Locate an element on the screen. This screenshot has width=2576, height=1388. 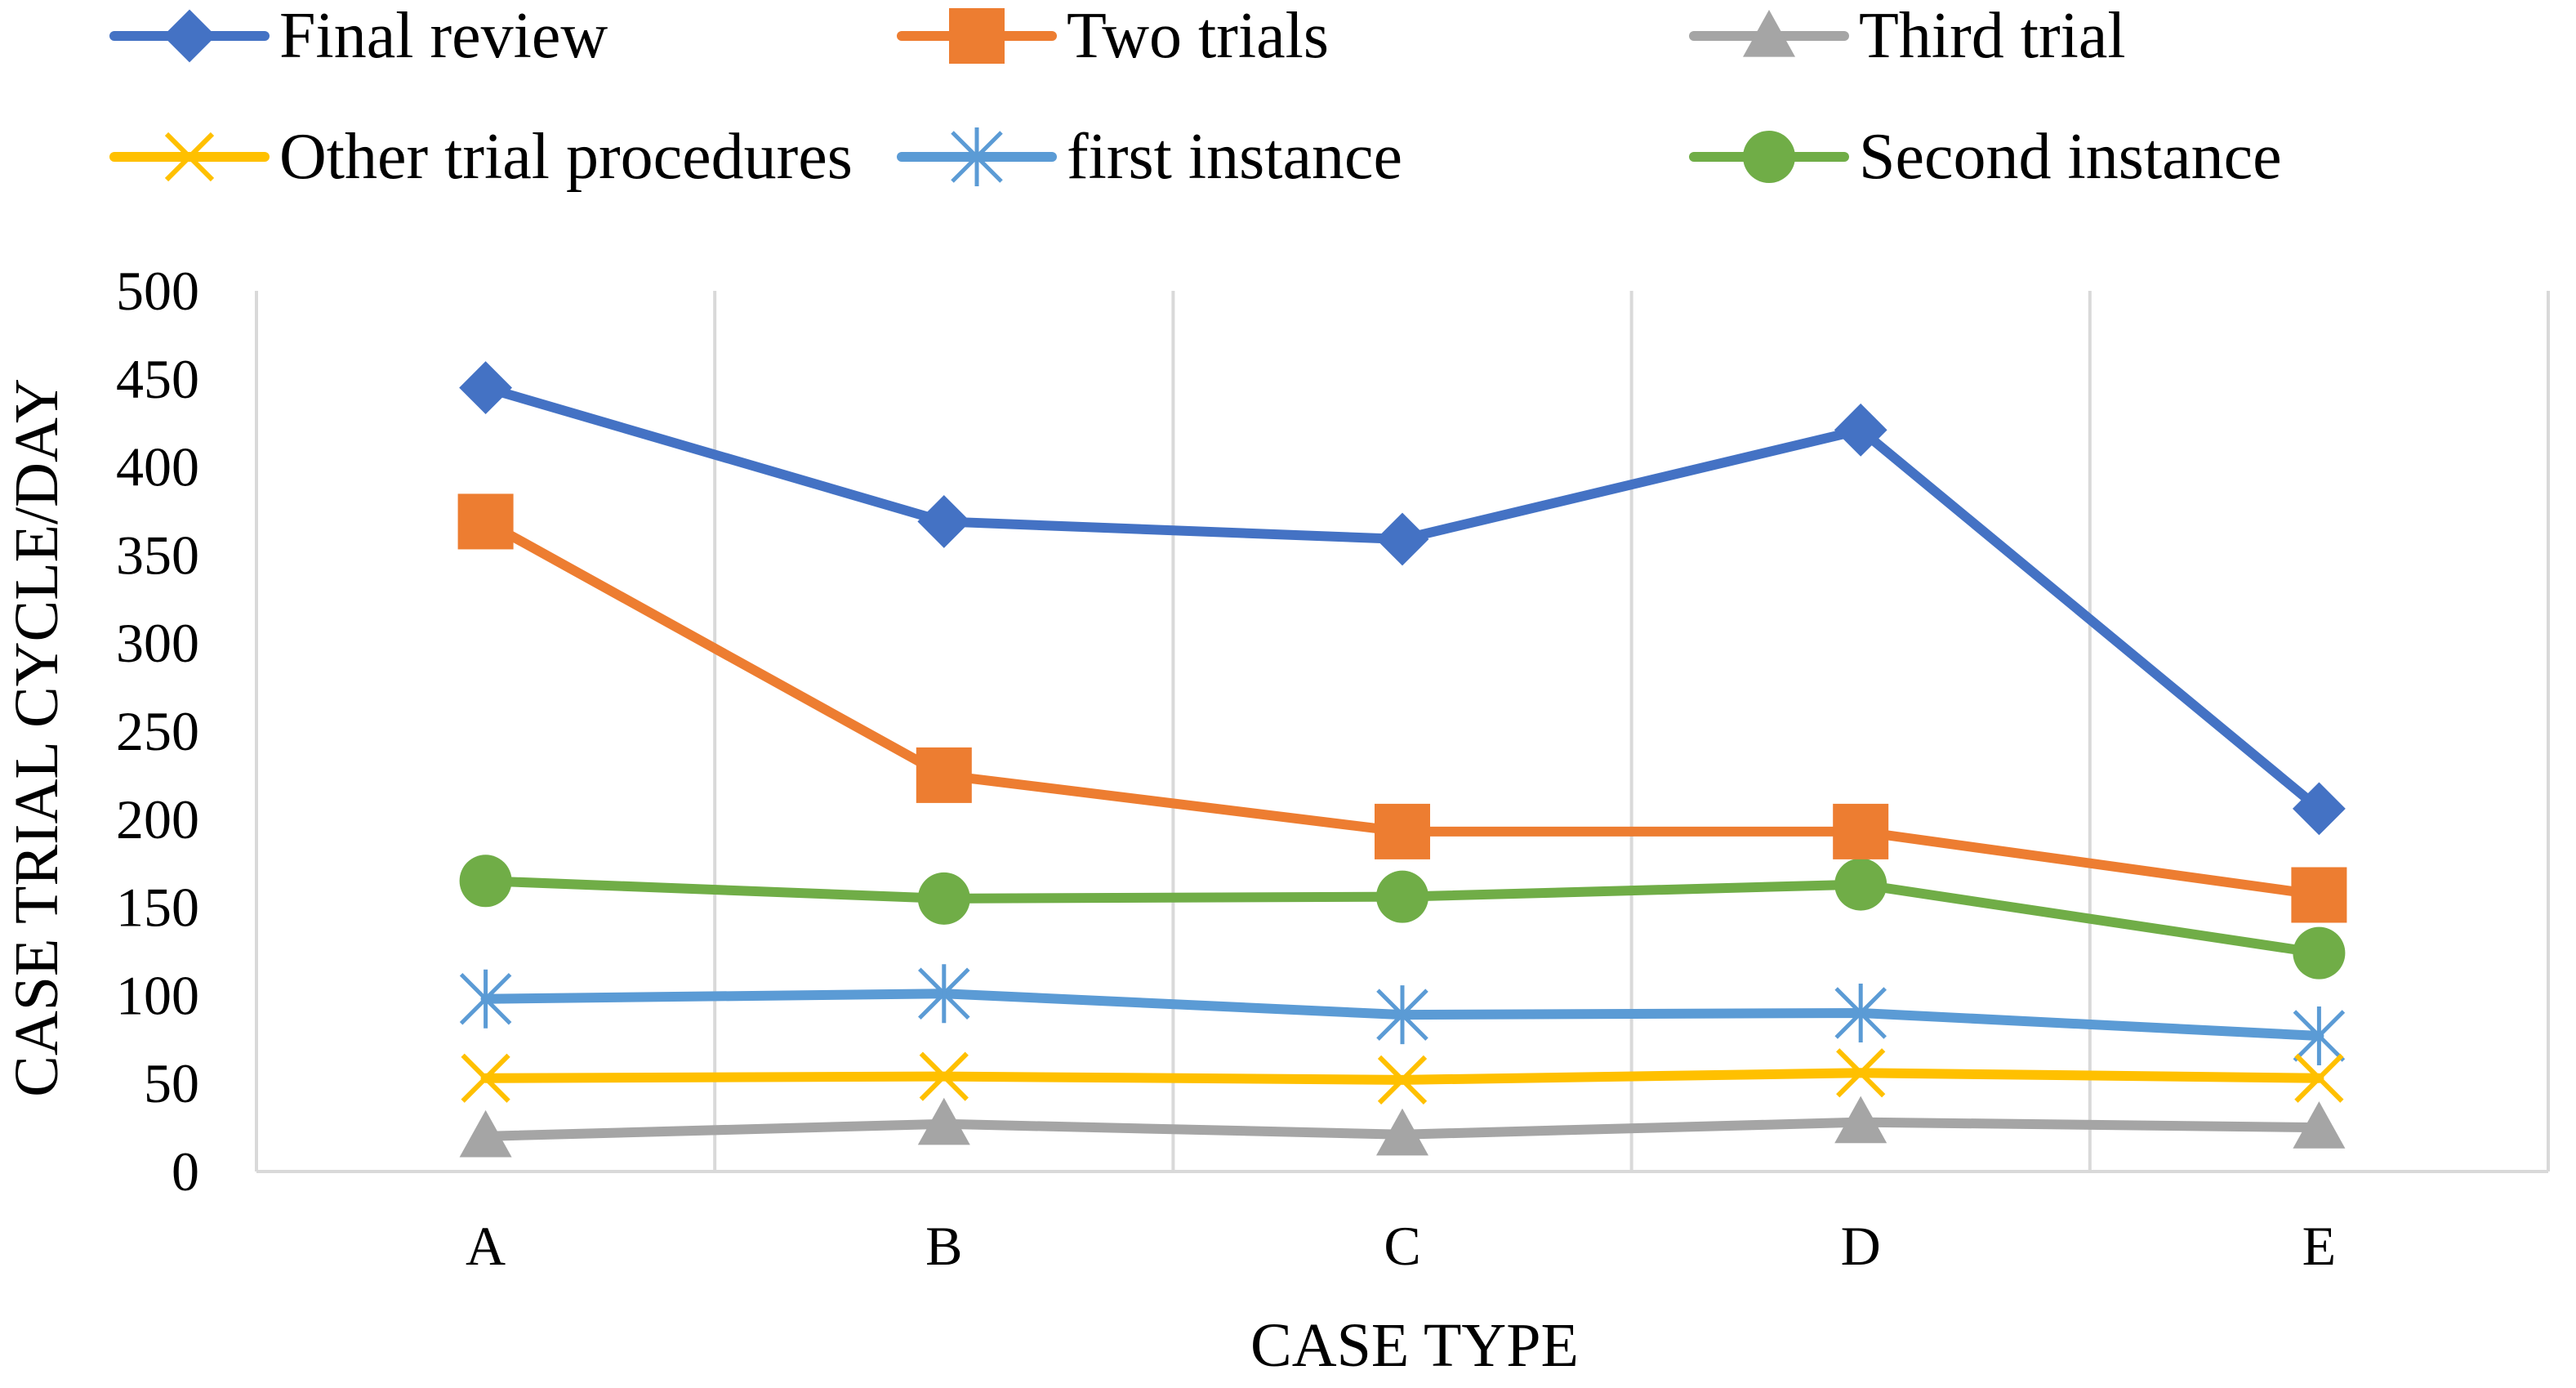
y-tick-label: 350 is located at coordinates (157, 555).